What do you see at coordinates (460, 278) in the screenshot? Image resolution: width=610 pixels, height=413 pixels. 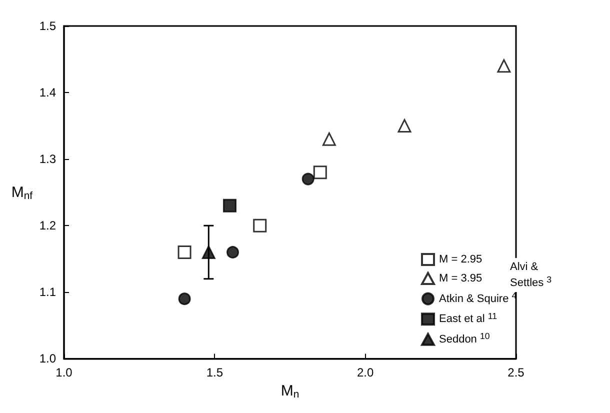 I see `legend-label: M = 3.95` at bounding box center [460, 278].